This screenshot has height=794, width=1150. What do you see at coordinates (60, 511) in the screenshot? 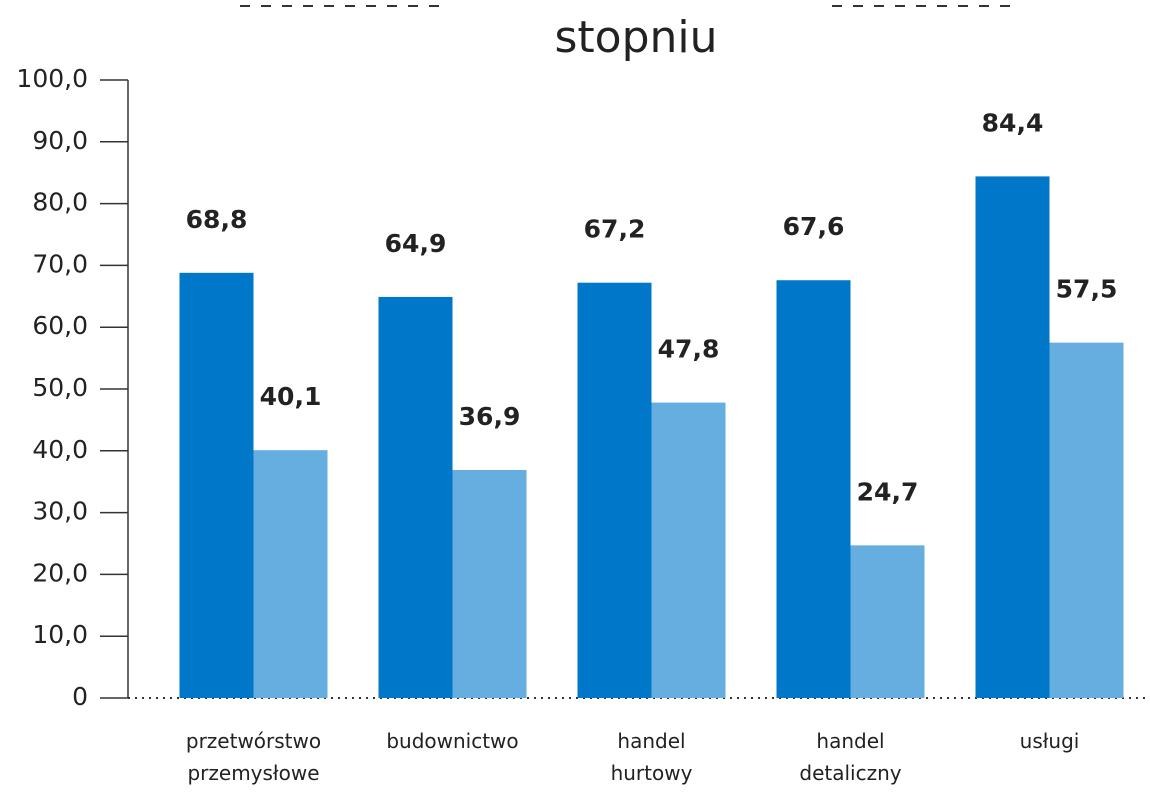
I see `y-tick-label: 30,0` at bounding box center [60, 511].